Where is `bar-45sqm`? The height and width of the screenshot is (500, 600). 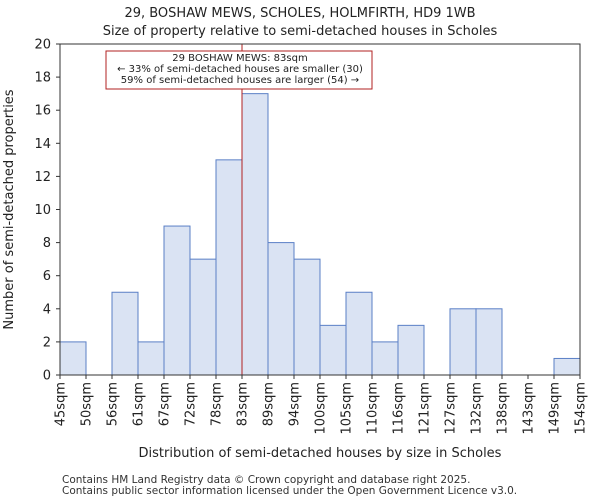 bar-45sqm is located at coordinates (73, 358).